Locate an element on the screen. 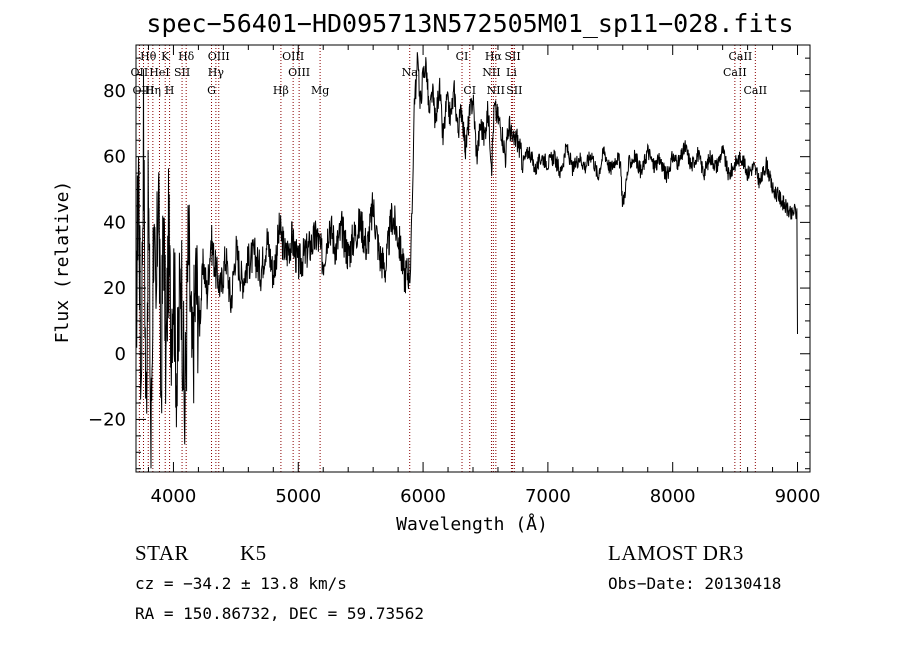  x-tick-label-2: 6000 is located at coordinates (423, 496).